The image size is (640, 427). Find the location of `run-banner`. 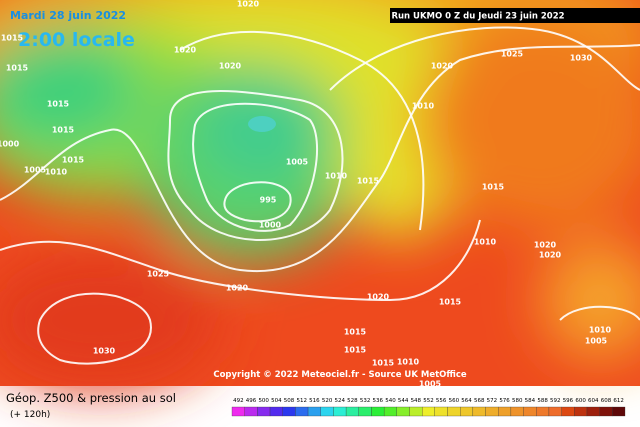

run-banner is located at coordinates (515, 15).